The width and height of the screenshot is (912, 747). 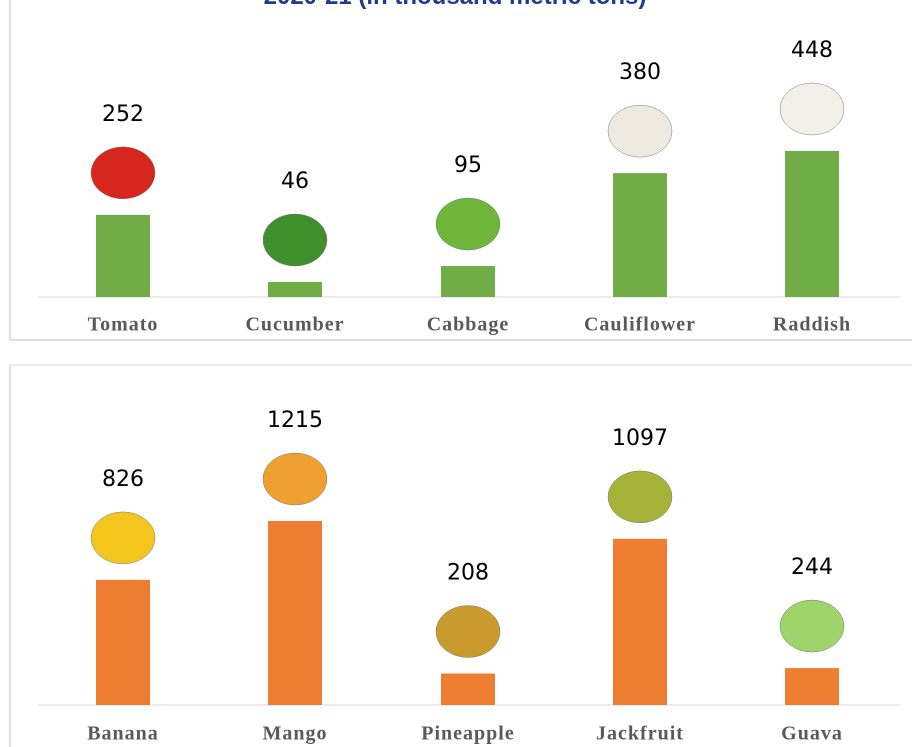 What do you see at coordinates (455, 5) in the screenshot?
I see `chart-title: 2020-21 (in thousand metric tons)` at bounding box center [455, 5].